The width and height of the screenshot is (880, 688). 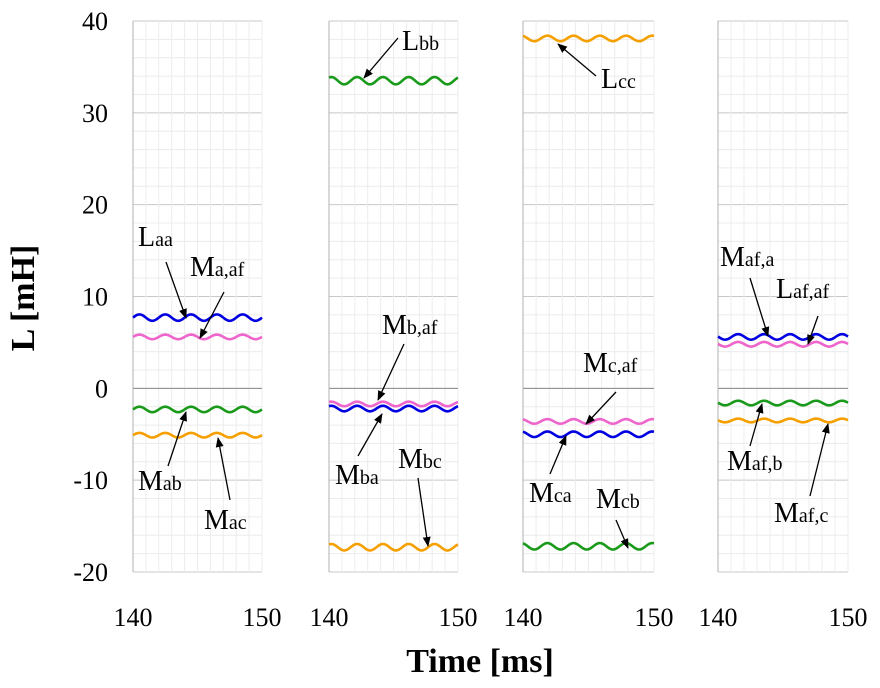 What do you see at coordinates (747, 257) in the screenshot?
I see `annotation-label: Maf,a` at bounding box center [747, 257].